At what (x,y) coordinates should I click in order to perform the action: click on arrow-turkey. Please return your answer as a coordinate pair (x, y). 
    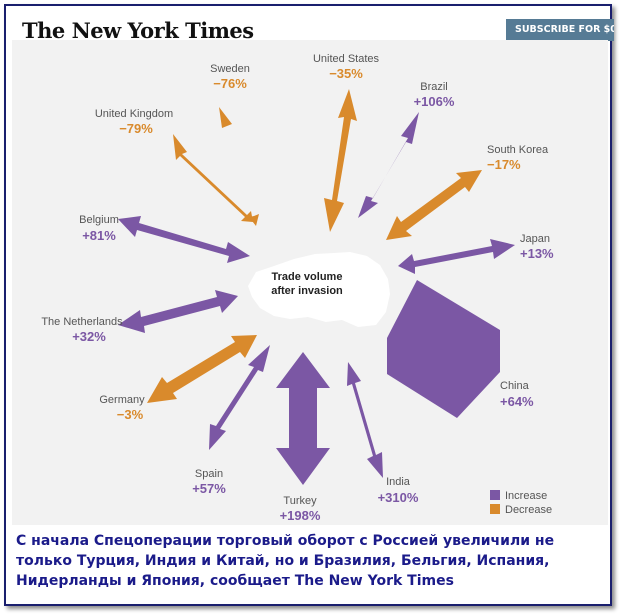
    Looking at the image, I should click on (303, 418).